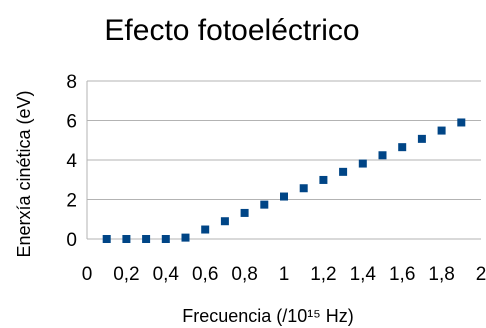 The image size is (486, 328). I want to click on x-tick-label: 1,8, so click(441, 274).